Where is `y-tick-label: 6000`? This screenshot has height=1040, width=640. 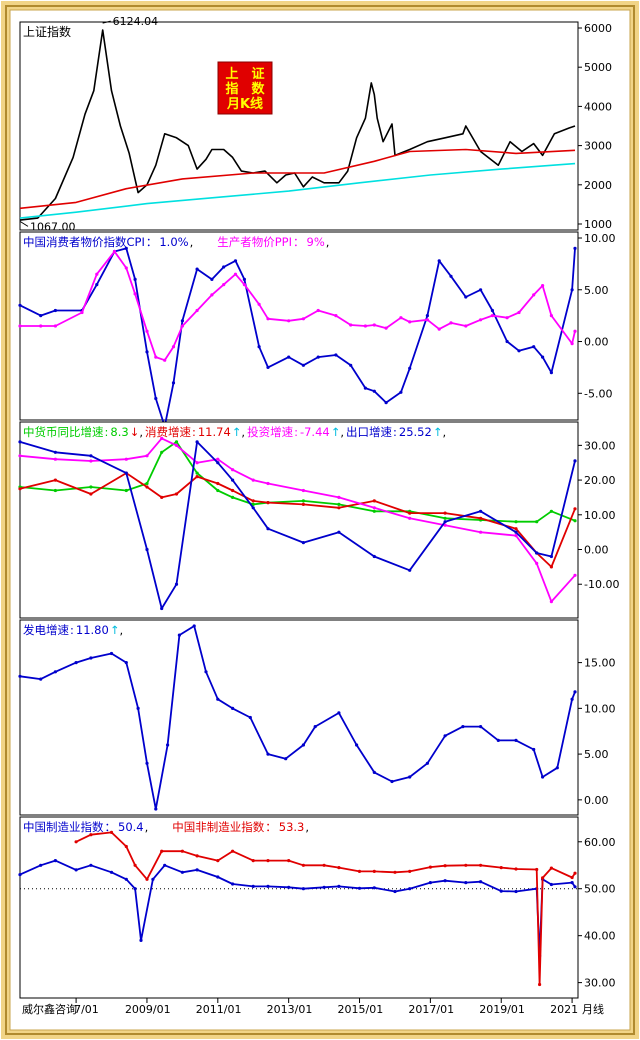 y-tick-label: 6000 is located at coordinates (598, 28).